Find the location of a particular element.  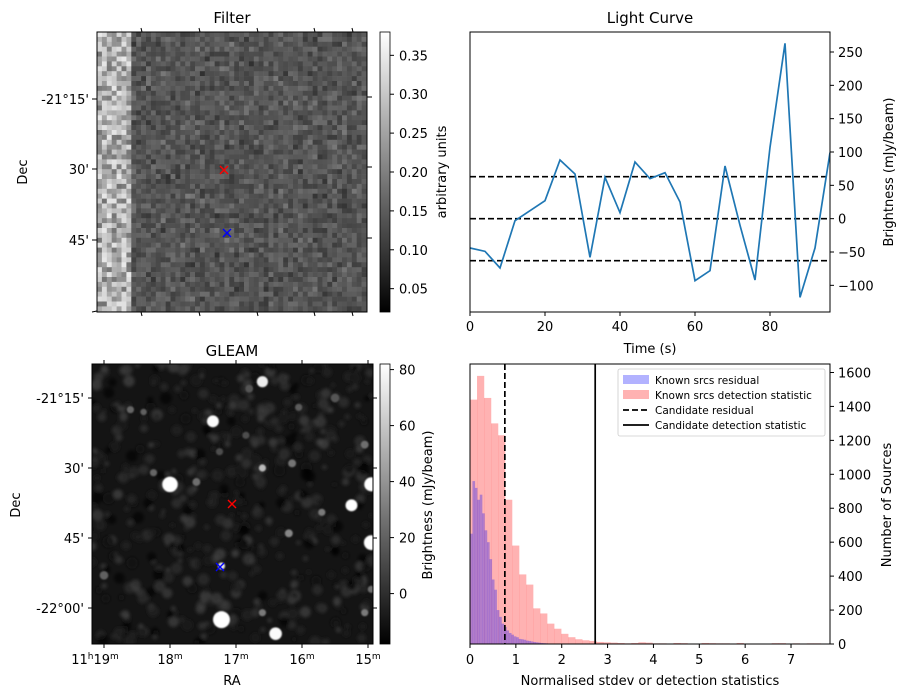

gleam-colorbar-label: Brightness (mJy/beam) is located at coordinates (428, 505).